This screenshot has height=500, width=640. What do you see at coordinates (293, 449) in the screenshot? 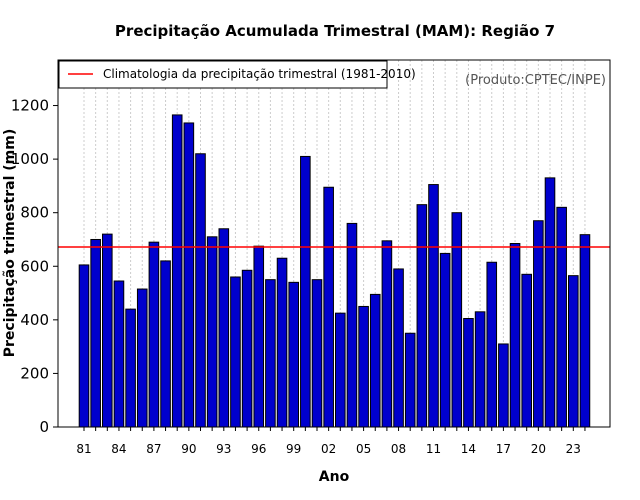
I see `x-tick-label: 99` at bounding box center [293, 449].